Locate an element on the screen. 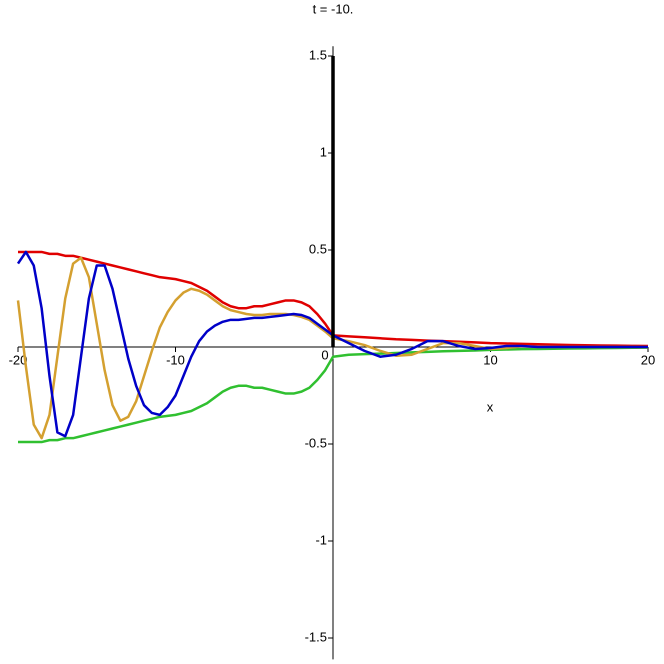 The height and width of the screenshot is (664, 664). x-tick-label: 0 is located at coordinates (324, 354).